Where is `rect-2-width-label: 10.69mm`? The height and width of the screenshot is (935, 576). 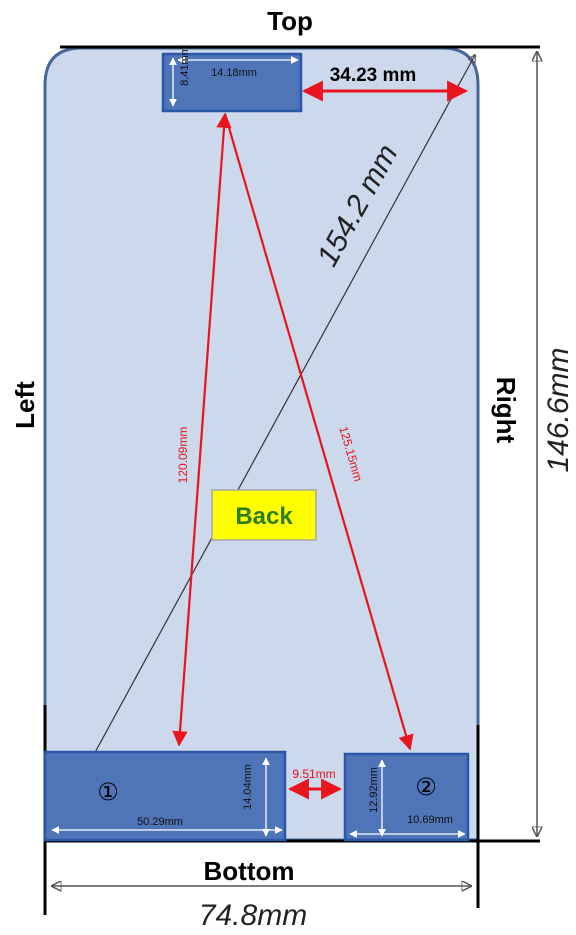
rect-2-width-label: 10.69mm is located at coordinates (430, 820).